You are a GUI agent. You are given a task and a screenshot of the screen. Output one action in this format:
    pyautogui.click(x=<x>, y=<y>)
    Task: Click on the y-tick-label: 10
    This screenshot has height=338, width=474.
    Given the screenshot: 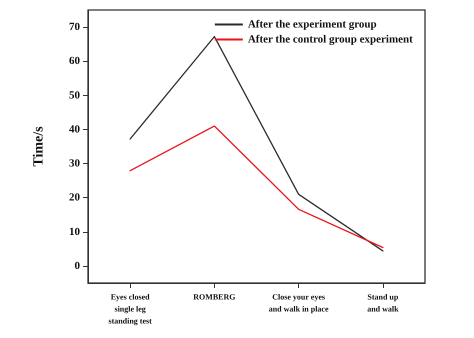 What is the action you would take?
    pyautogui.click(x=74, y=232)
    